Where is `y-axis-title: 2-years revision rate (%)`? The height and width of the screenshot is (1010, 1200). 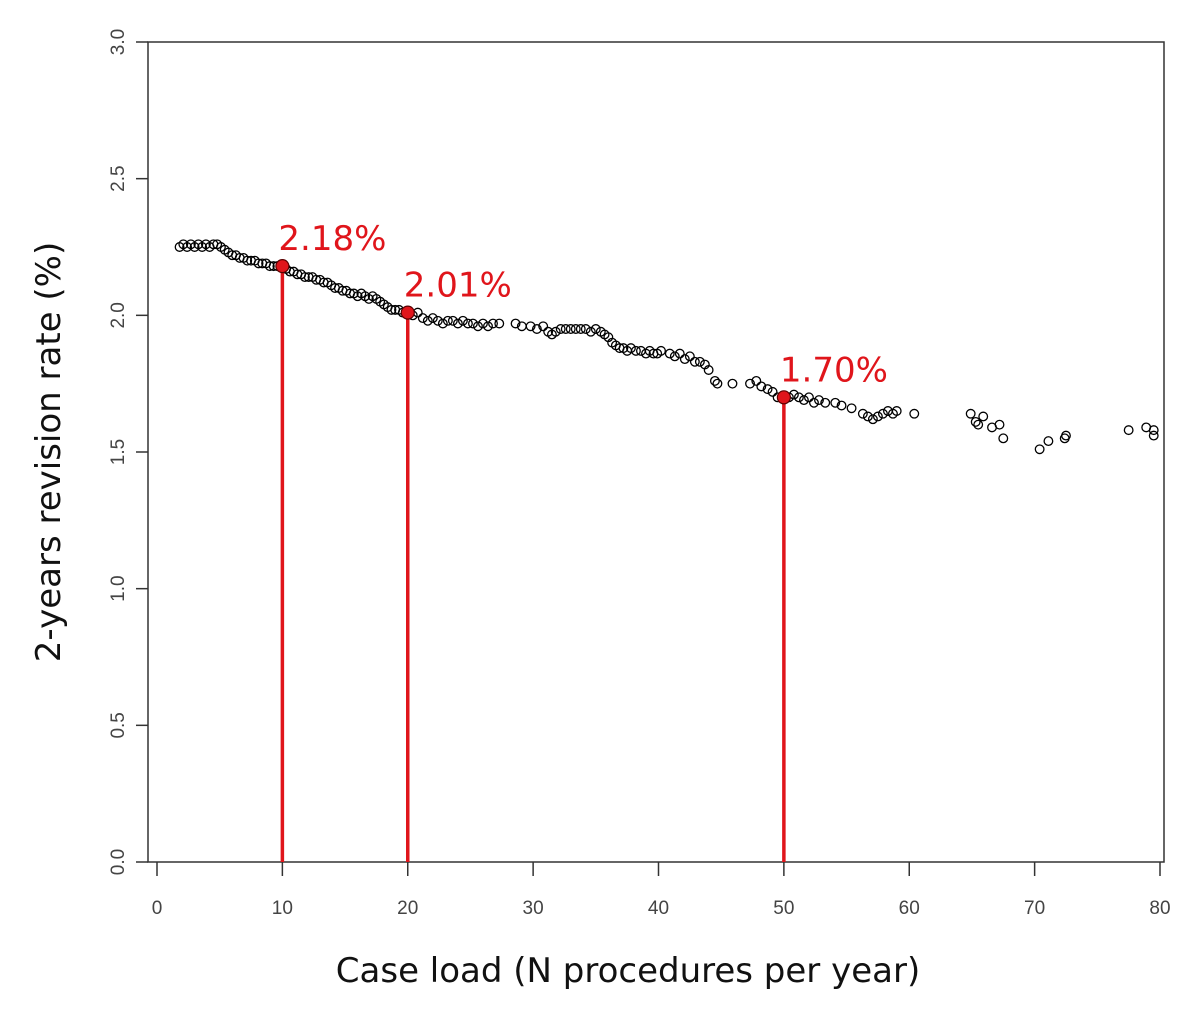
y-axis-title: 2-years revision rate (%) is located at coordinates (49, 452).